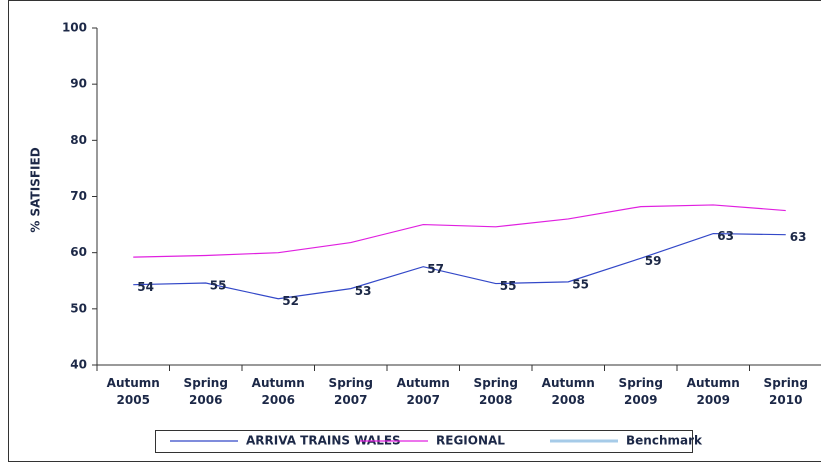  Describe the element at coordinates (713, 391) in the screenshot. I see `x-tick-label: Autumn 2009` at that location.